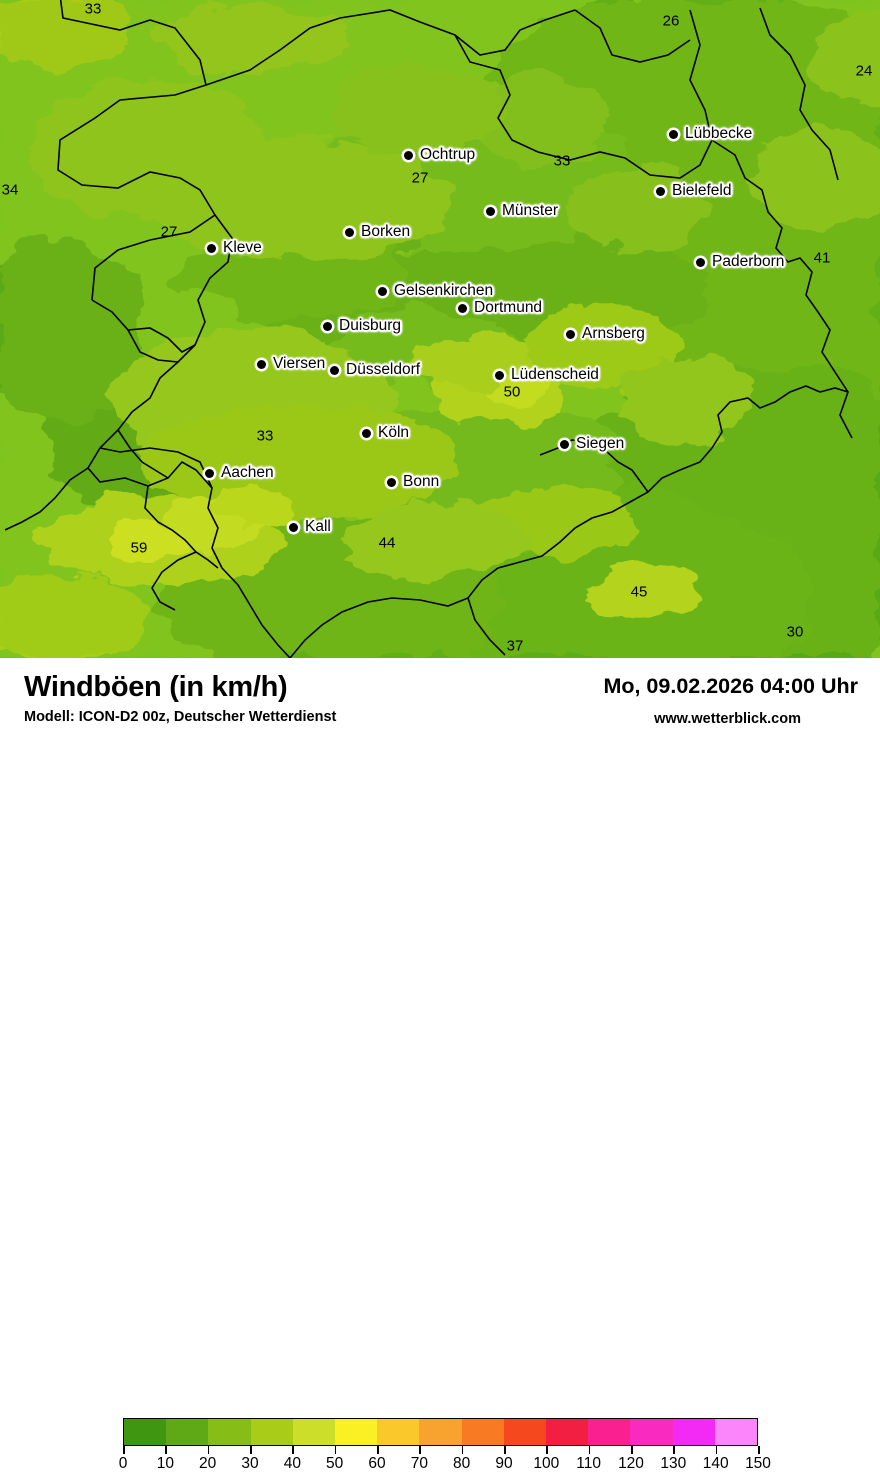 The height and width of the screenshot is (1479, 880). I want to click on colorbar-tick-label-40: 40, so click(292, 1463).